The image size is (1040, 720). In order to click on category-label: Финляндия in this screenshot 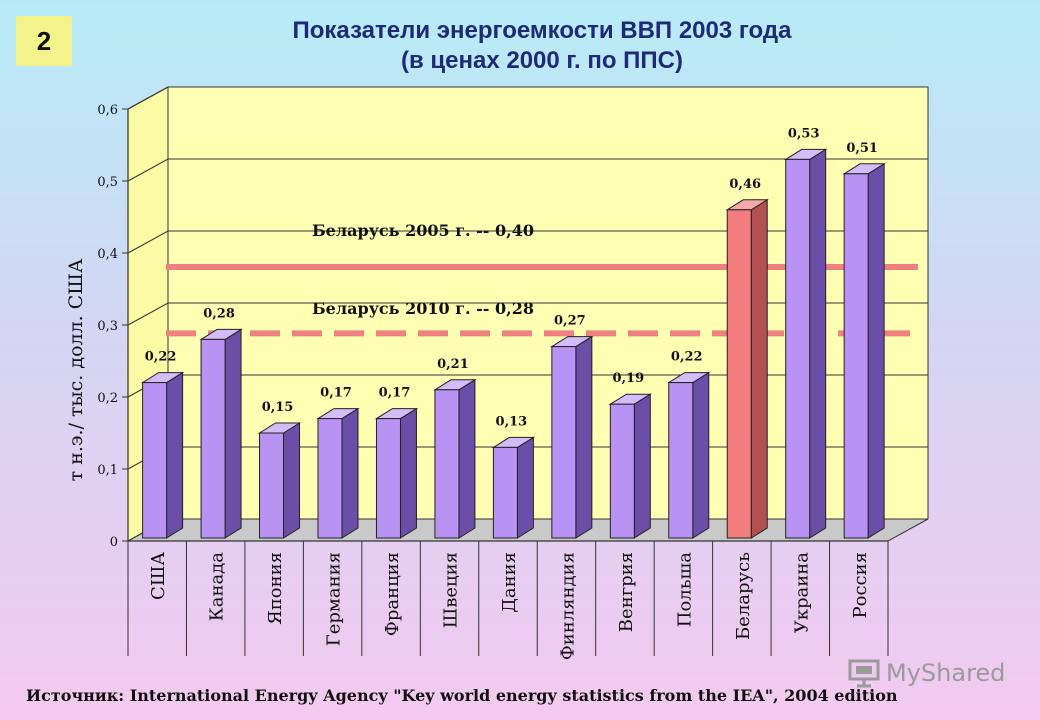, I will do `click(567, 606)`.